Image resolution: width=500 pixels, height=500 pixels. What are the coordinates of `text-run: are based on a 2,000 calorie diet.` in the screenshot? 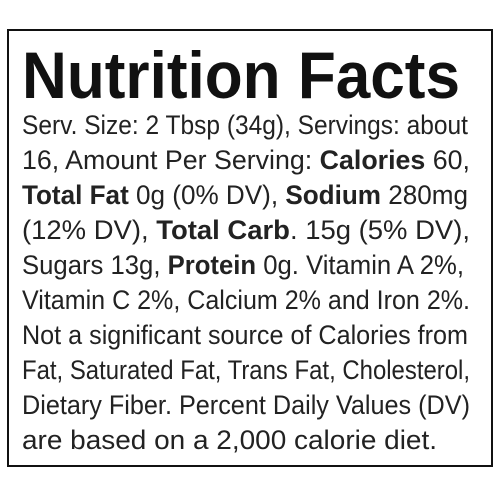 It's located at (229, 440).